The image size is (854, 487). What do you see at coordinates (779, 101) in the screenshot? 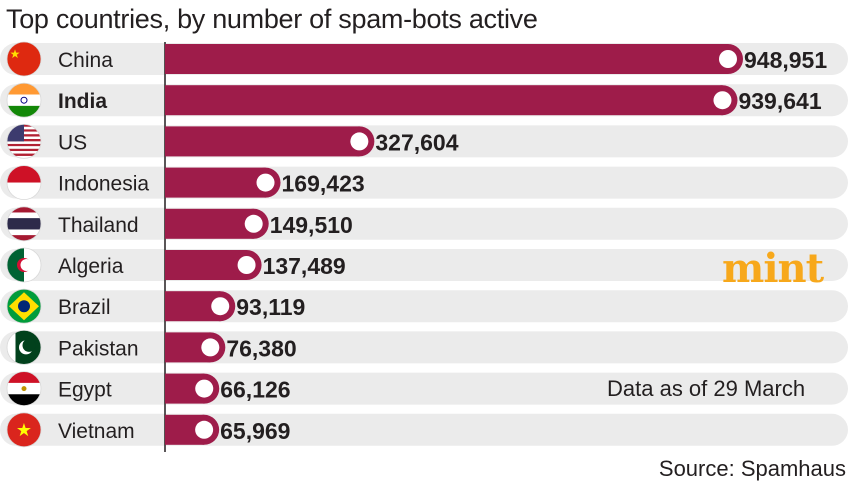
I see `value-label: 939,641` at bounding box center [779, 101].